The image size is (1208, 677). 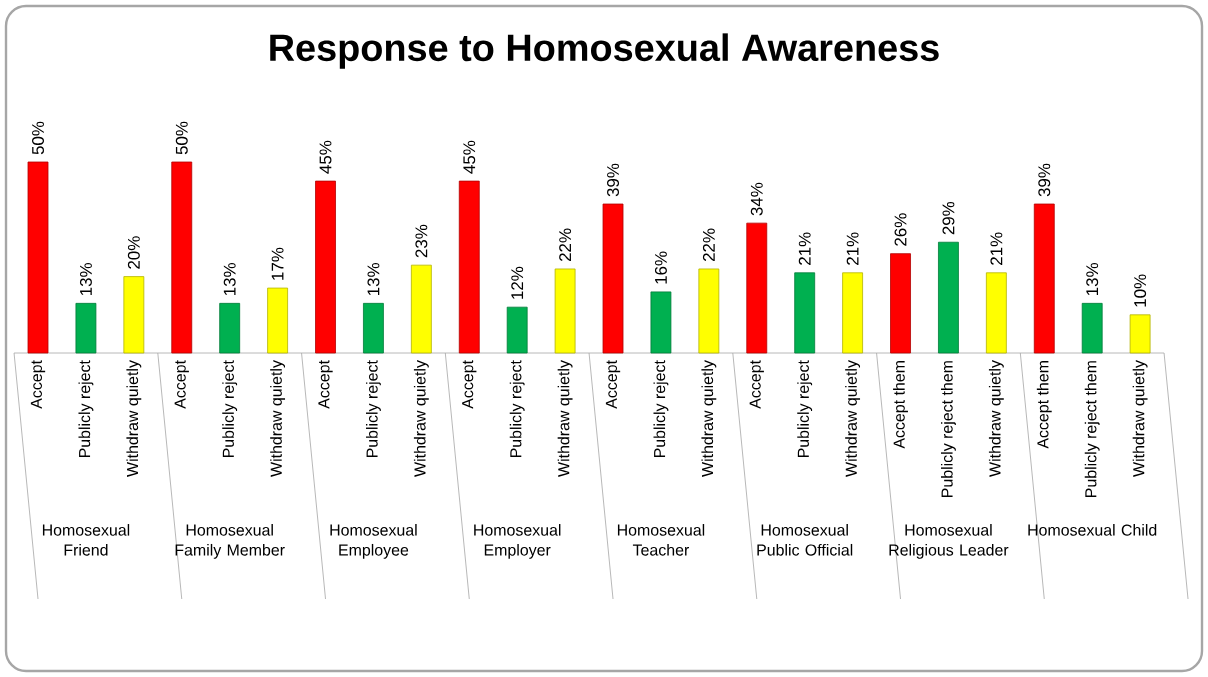 I want to click on data-label: 26%, so click(x=900, y=229).